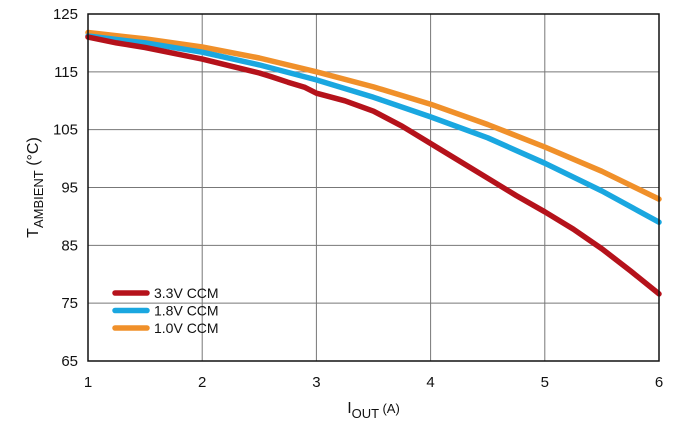 This screenshot has width=683, height=431. I want to click on y-tick-label: 65, so click(69, 361).